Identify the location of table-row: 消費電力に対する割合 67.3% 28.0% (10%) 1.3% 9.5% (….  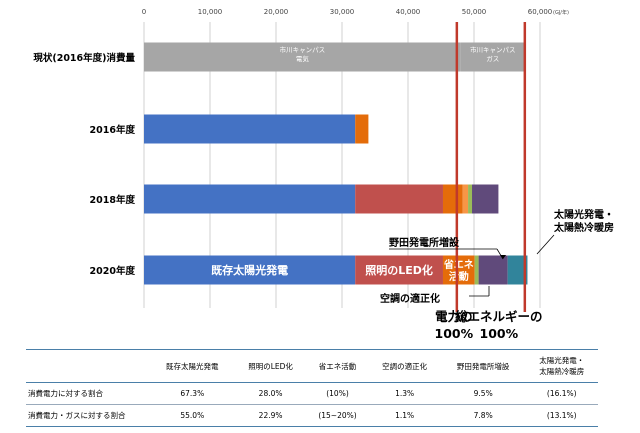
(312, 394).